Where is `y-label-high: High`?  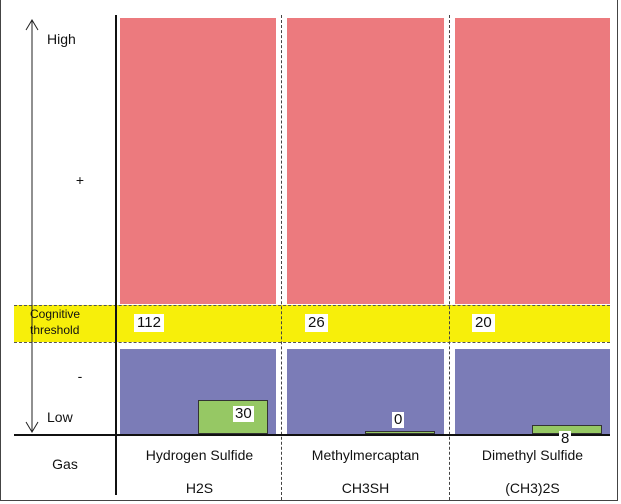 y-label-high: High is located at coordinates (61, 39).